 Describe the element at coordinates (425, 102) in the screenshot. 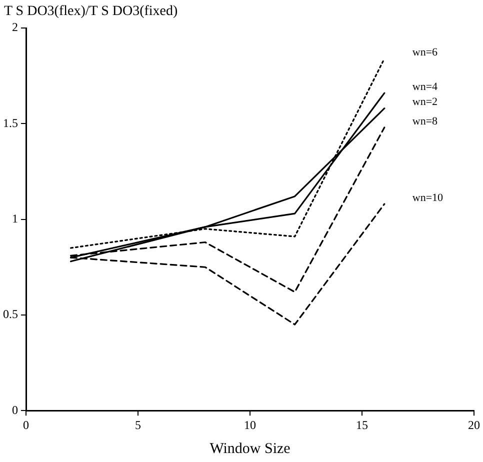

I see `text: wn=2` at that location.